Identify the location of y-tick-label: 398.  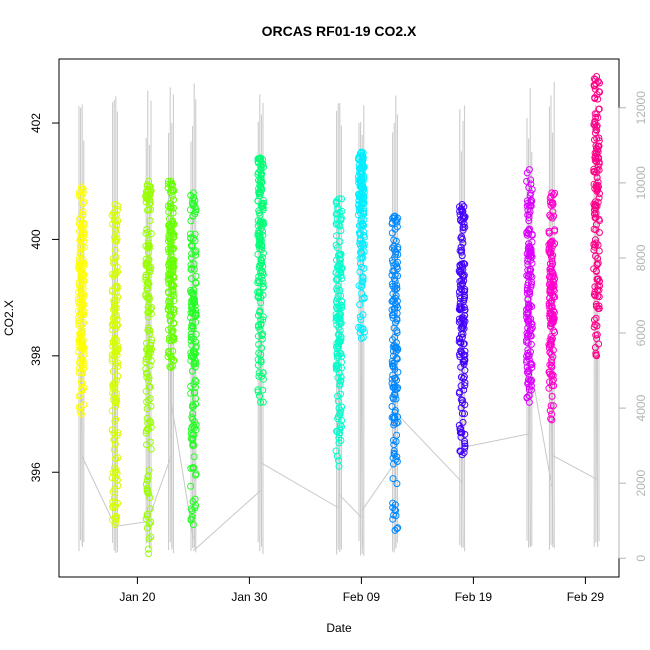
(36, 355).